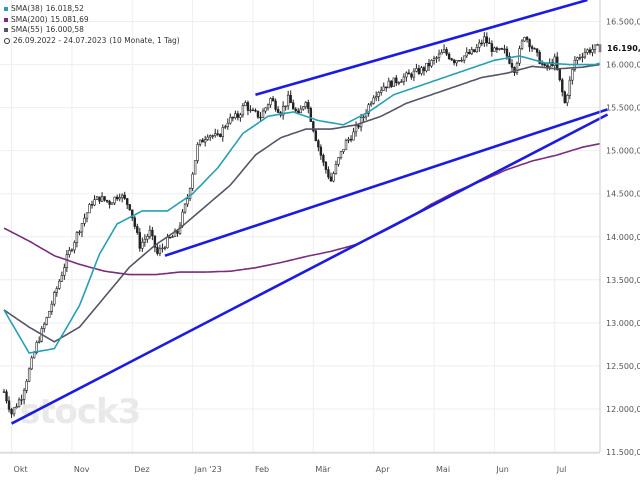 The image size is (640, 480). I want to click on legend-sma55: SMA(55) 16.000,58, so click(92, 30).